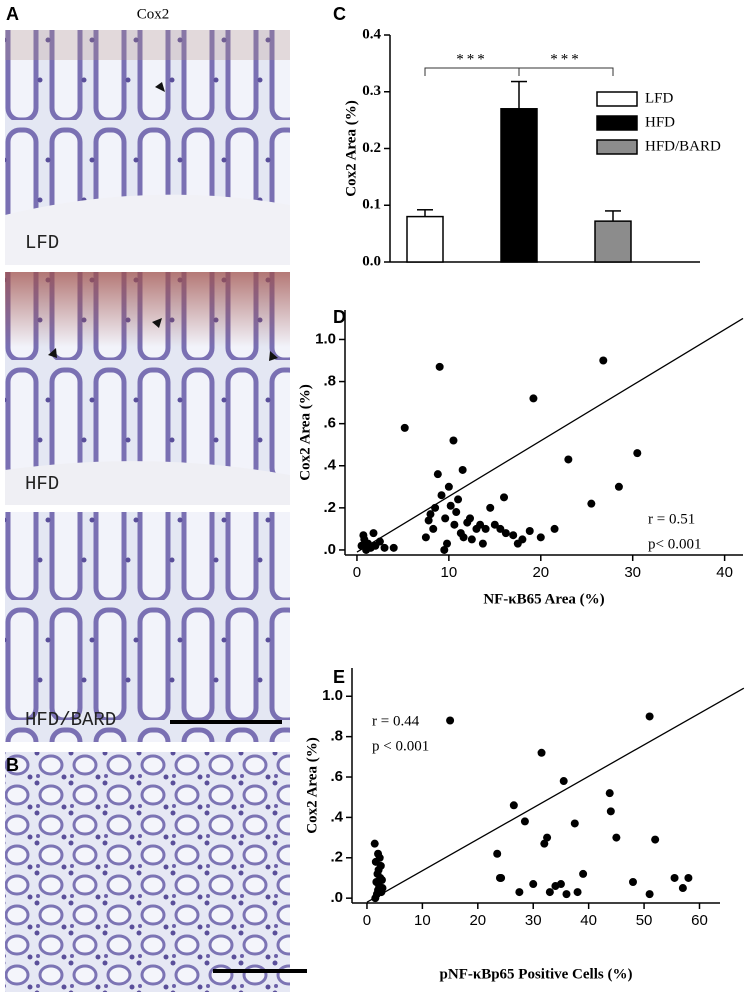 Image resolution: width=755 pixels, height=997 pixels. I want to click on x-tick-label: 30, so click(533, 920).